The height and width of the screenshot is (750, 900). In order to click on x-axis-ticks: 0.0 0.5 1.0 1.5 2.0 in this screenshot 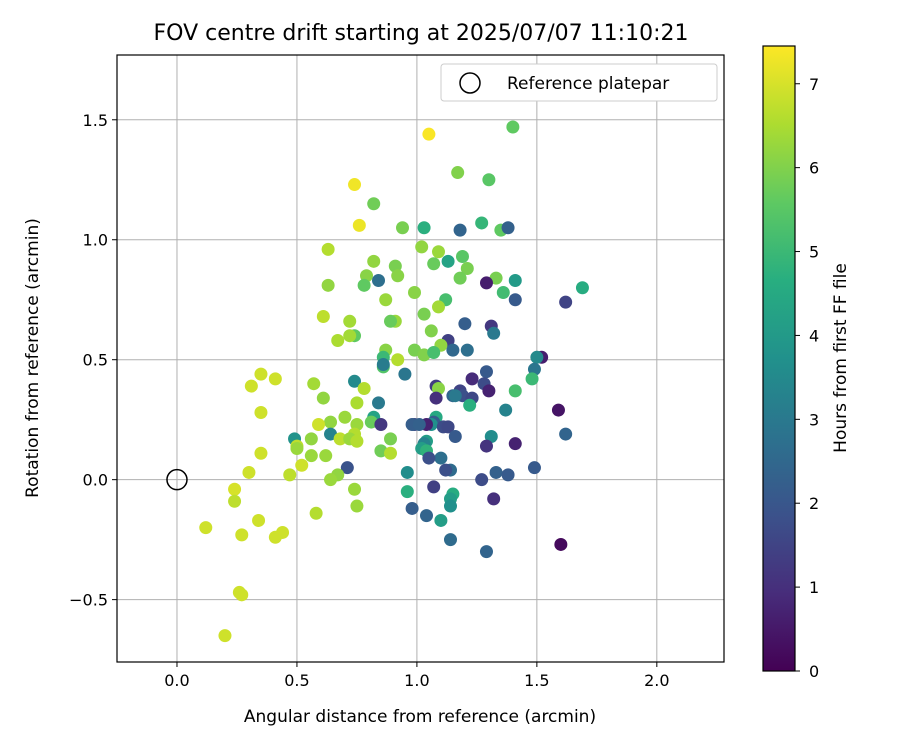, I will do `click(417, 676)`.